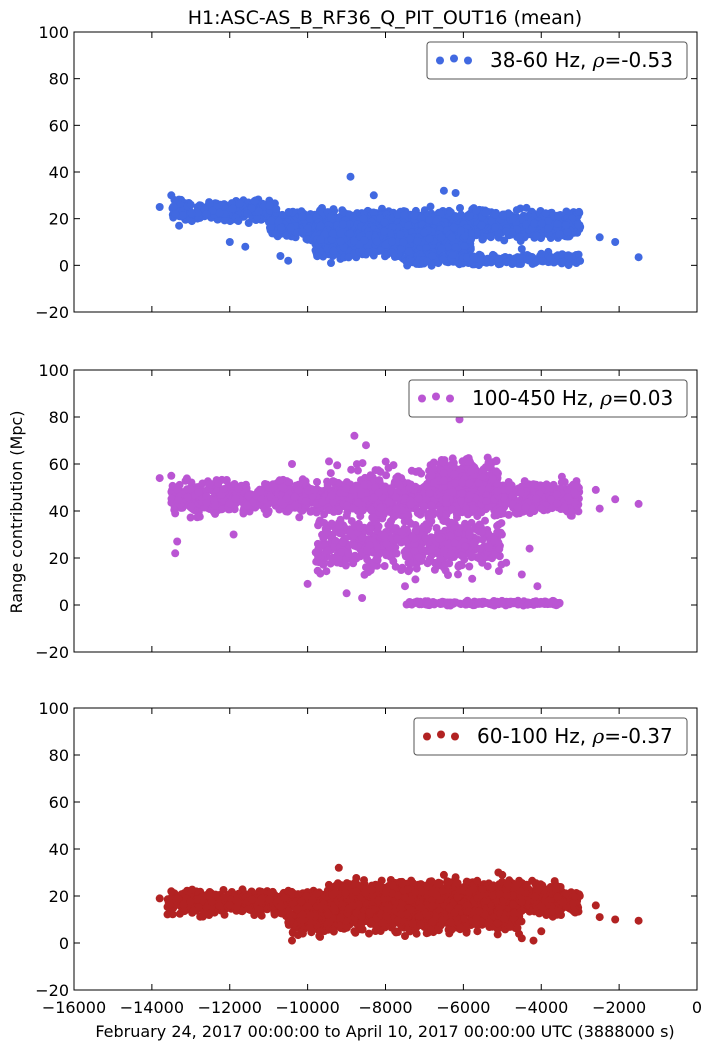 The image size is (710, 1050). Describe the element at coordinates (59, 125) in the screenshot. I see `y-tick-label: 60` at that location.